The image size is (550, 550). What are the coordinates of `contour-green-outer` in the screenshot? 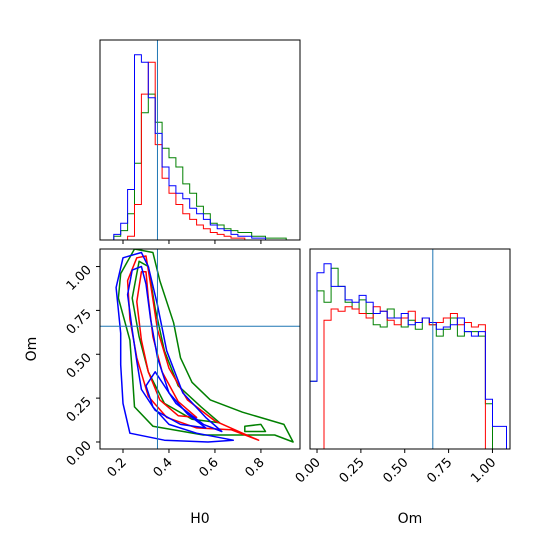 It's located at (205, 346).